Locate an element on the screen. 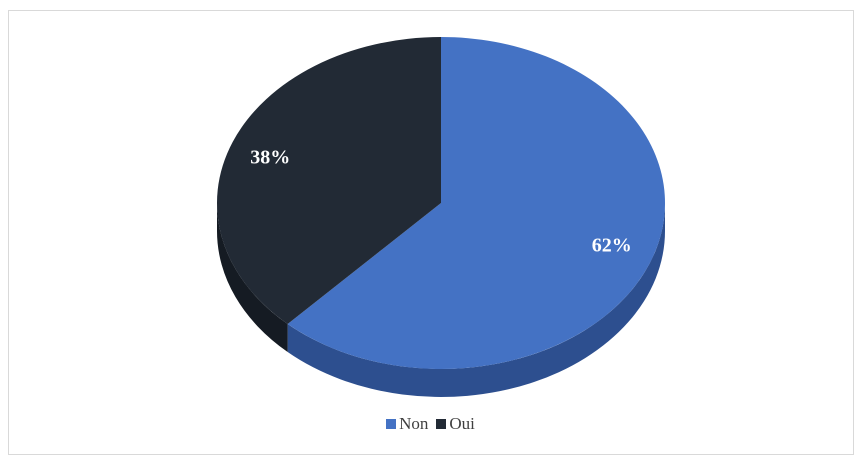 Image resolution: width=861 pixels, height=455 pixels. legend-item-oui: Oui is located at coordinates (455, 424).